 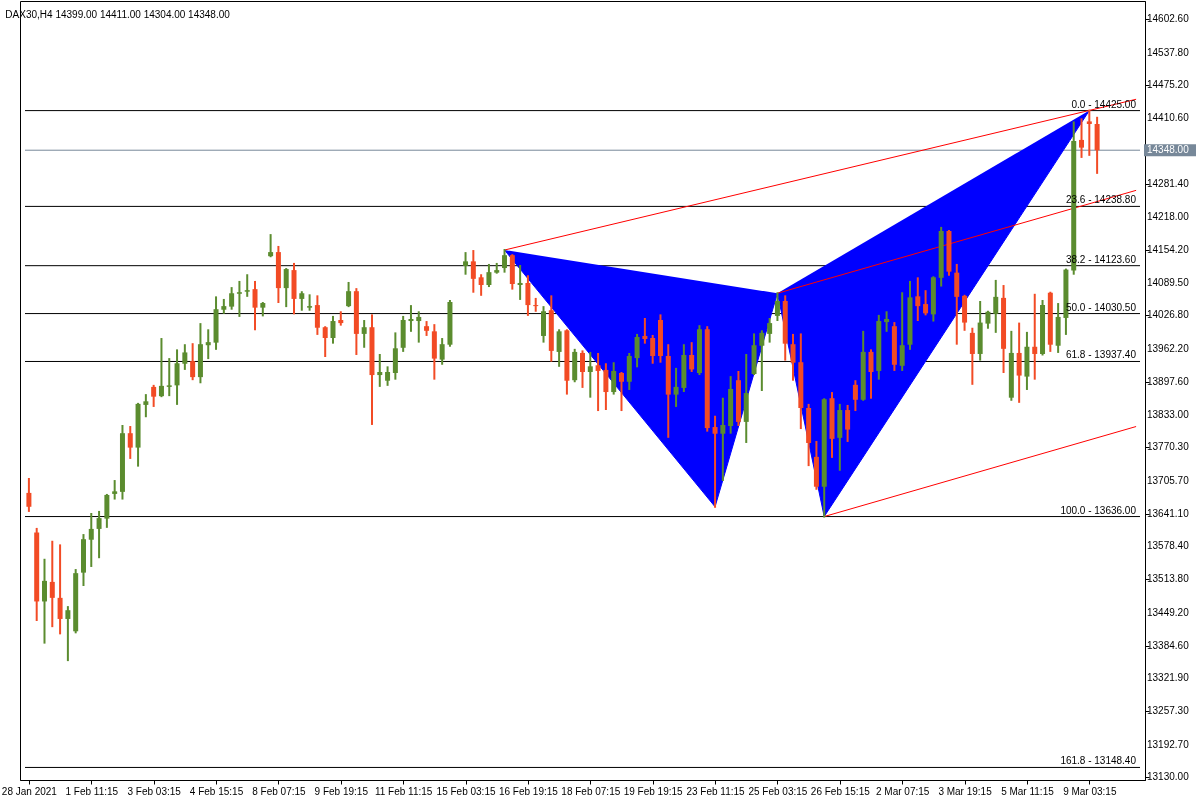 What do you see at coordinates (1168, 52) in the screenshot?
I see `y-tick-label: 14537.80` at bounding box center [1168, 52].